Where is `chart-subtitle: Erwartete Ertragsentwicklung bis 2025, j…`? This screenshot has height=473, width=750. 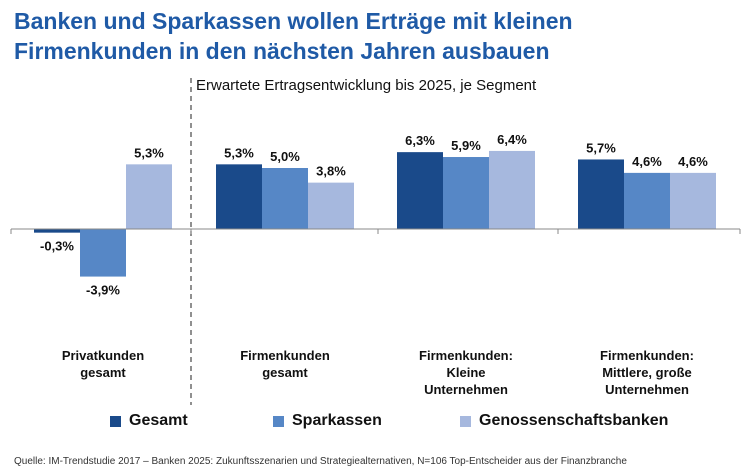
chart-subtitle: Erwartete Ertragsentwicklung bis 2025, j… is located at coordinates (366, 85).